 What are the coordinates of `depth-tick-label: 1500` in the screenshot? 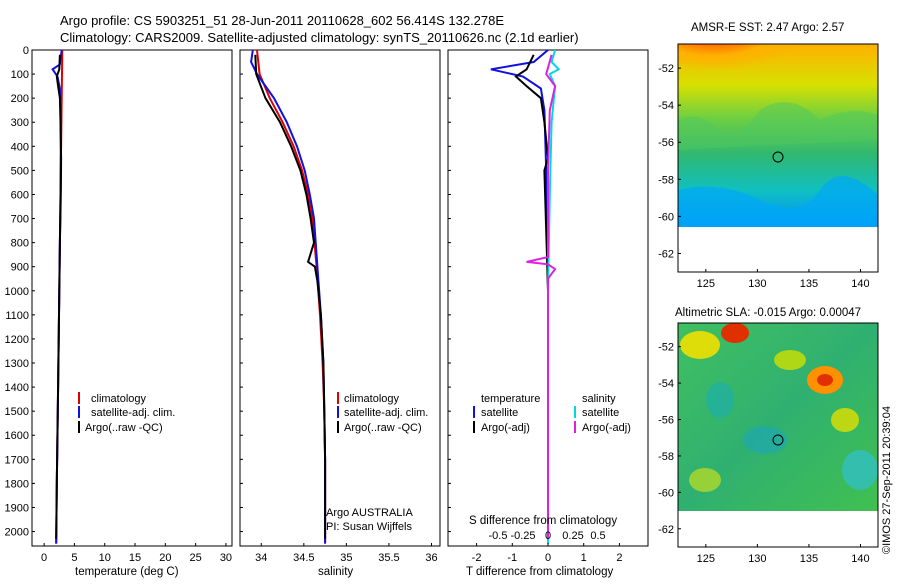 It's located at (17, 412).